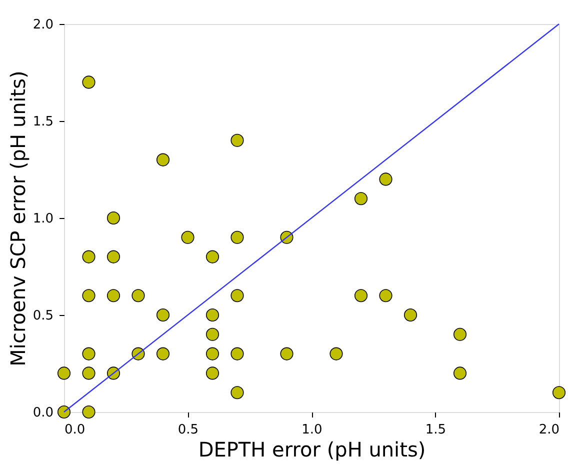 This screenshot has width=579, height=466. Describe the element at coordinates (43, 25) in the screenshot. I see `y-tick-label: 2.0` at that location.